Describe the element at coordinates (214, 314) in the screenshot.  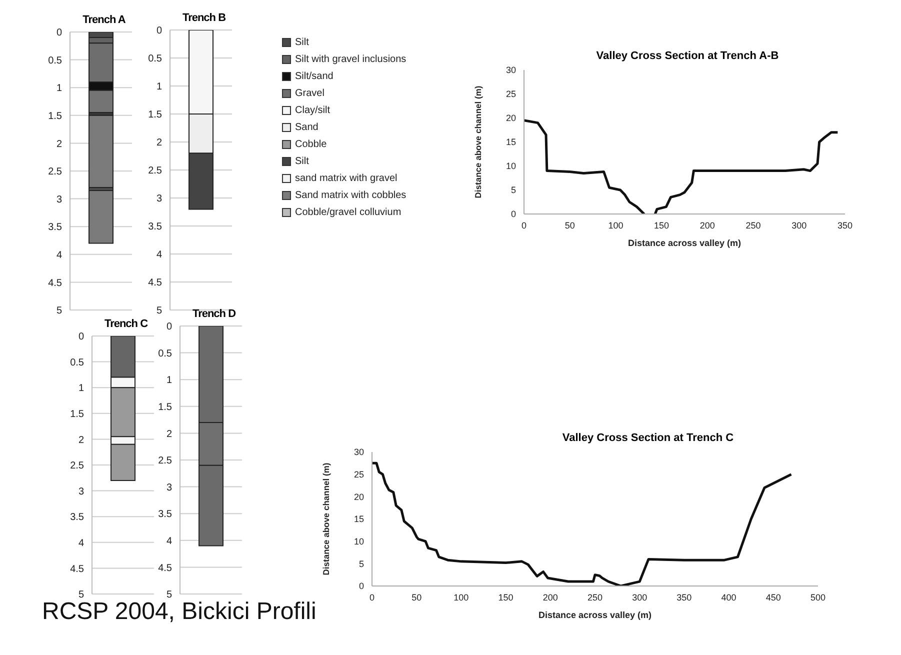
I see `chart-title: Trench D` at that location.